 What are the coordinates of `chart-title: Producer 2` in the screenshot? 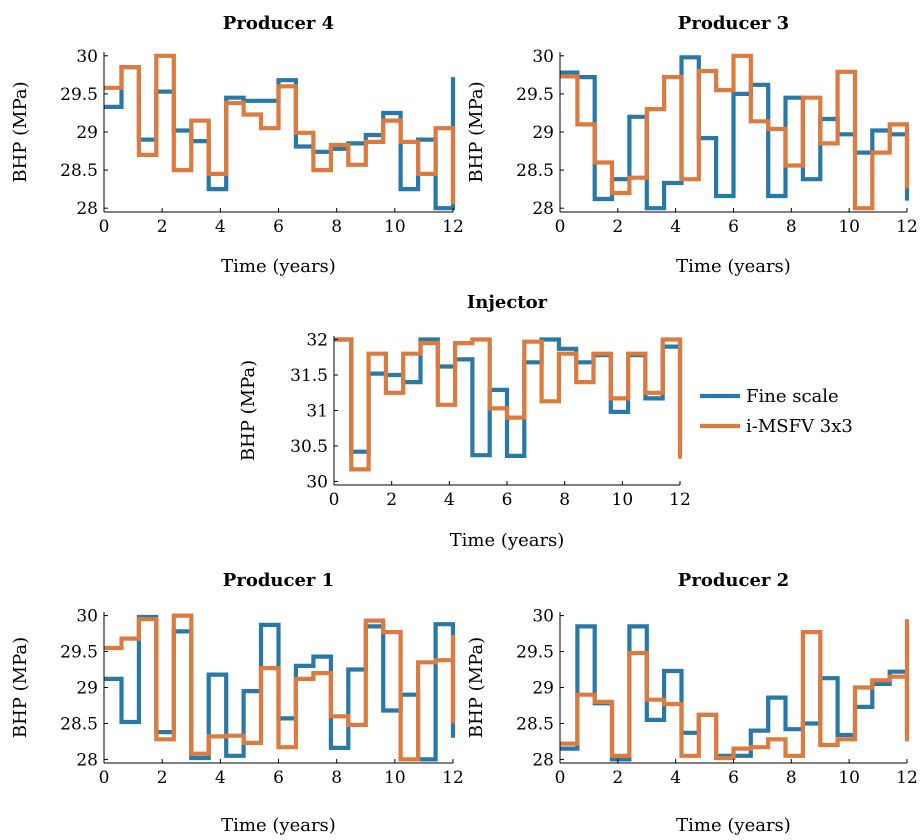 It's located at (733, 580).